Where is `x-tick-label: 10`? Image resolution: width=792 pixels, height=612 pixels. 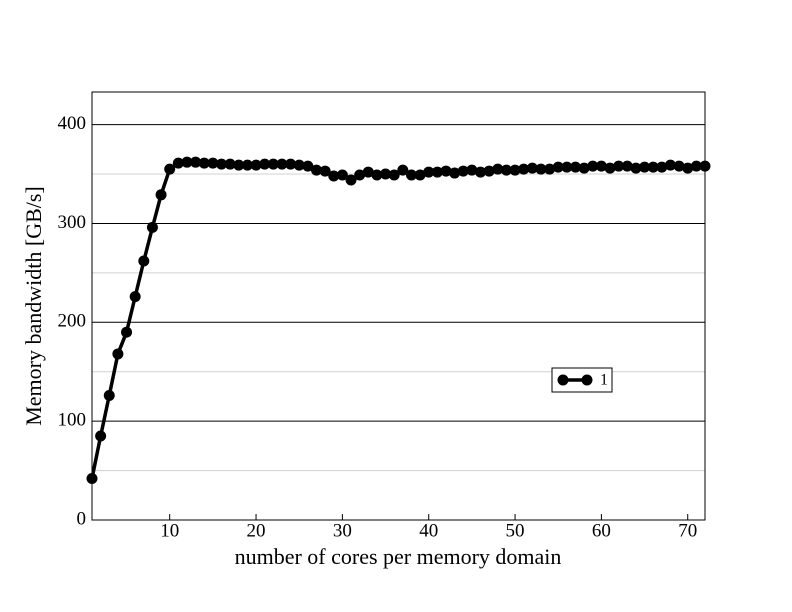 x-tick-label: 10 is located at coordinates (169, 530).